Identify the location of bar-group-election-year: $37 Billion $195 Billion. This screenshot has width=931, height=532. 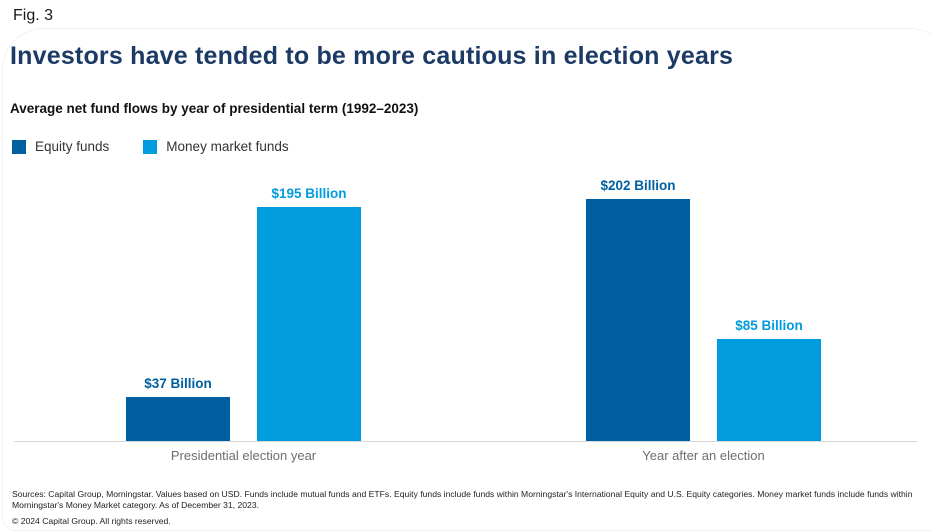
(243, 313).